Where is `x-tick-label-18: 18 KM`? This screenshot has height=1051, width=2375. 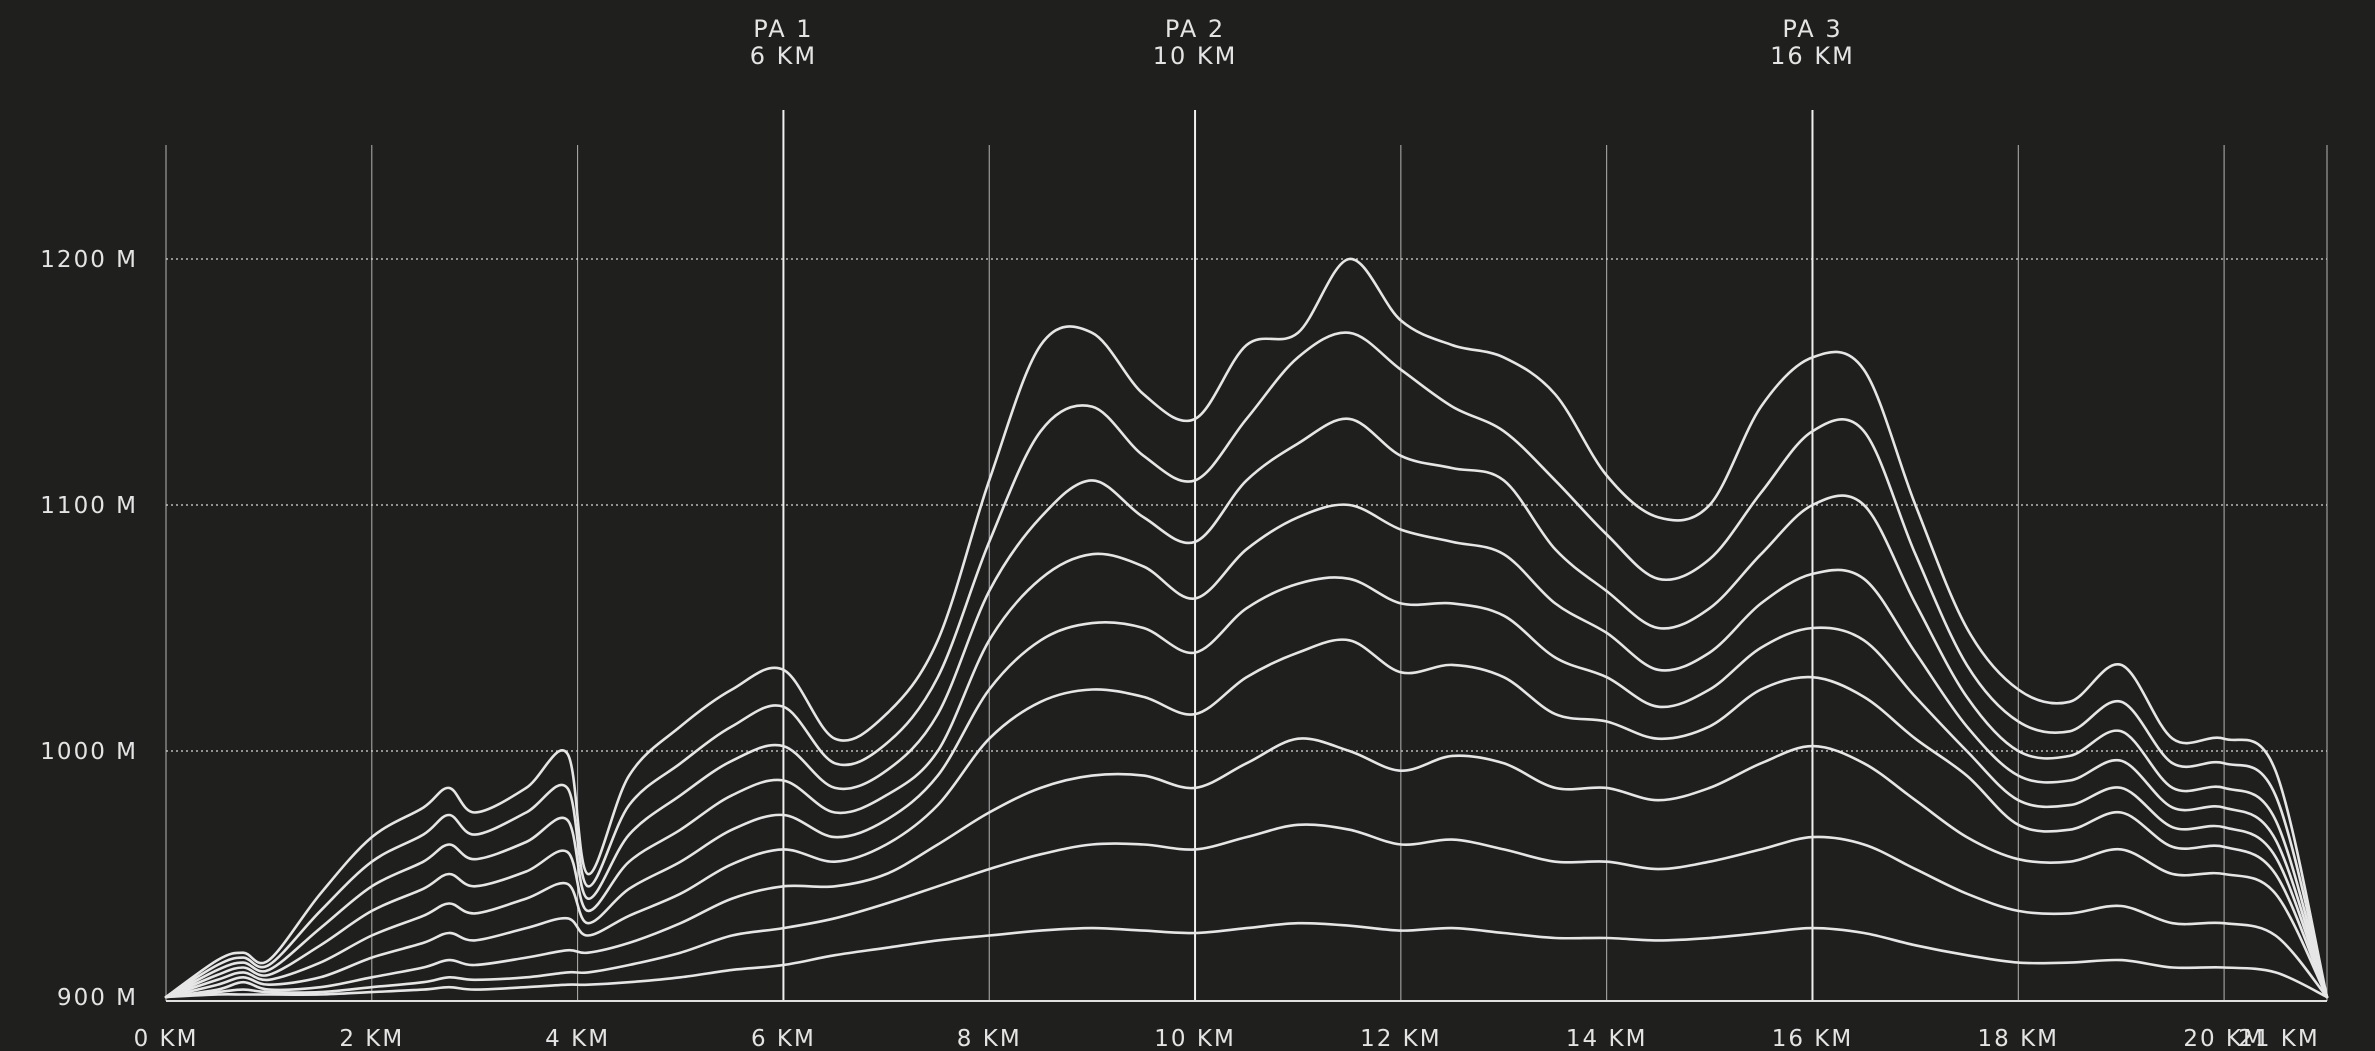 x-tick-label-18: 18 KM is located at coordinates (2019, 1038).